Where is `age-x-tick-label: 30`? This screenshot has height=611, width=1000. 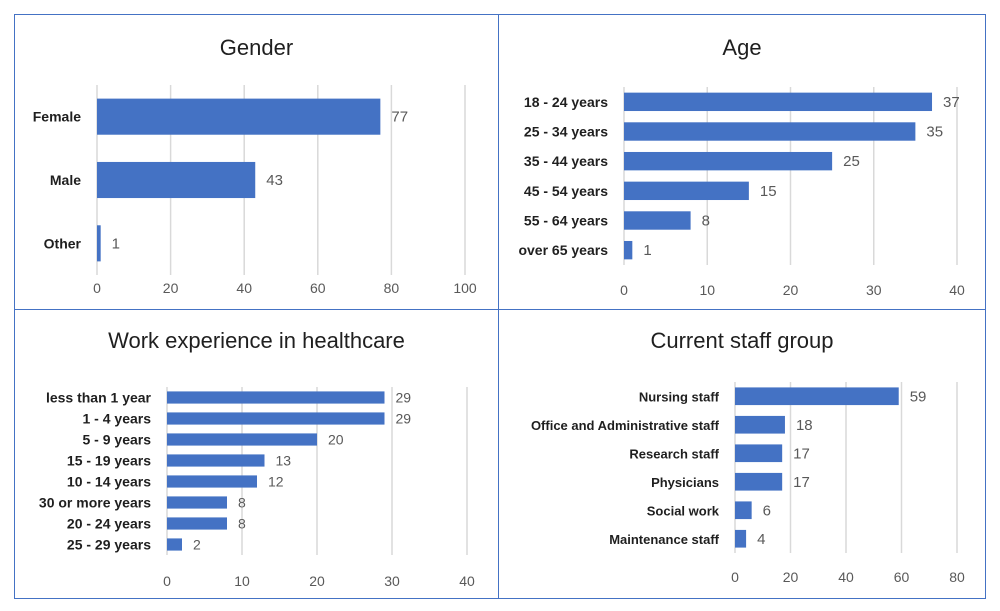 age-x-tick-label: 30 is located at coordinates (874, 290).